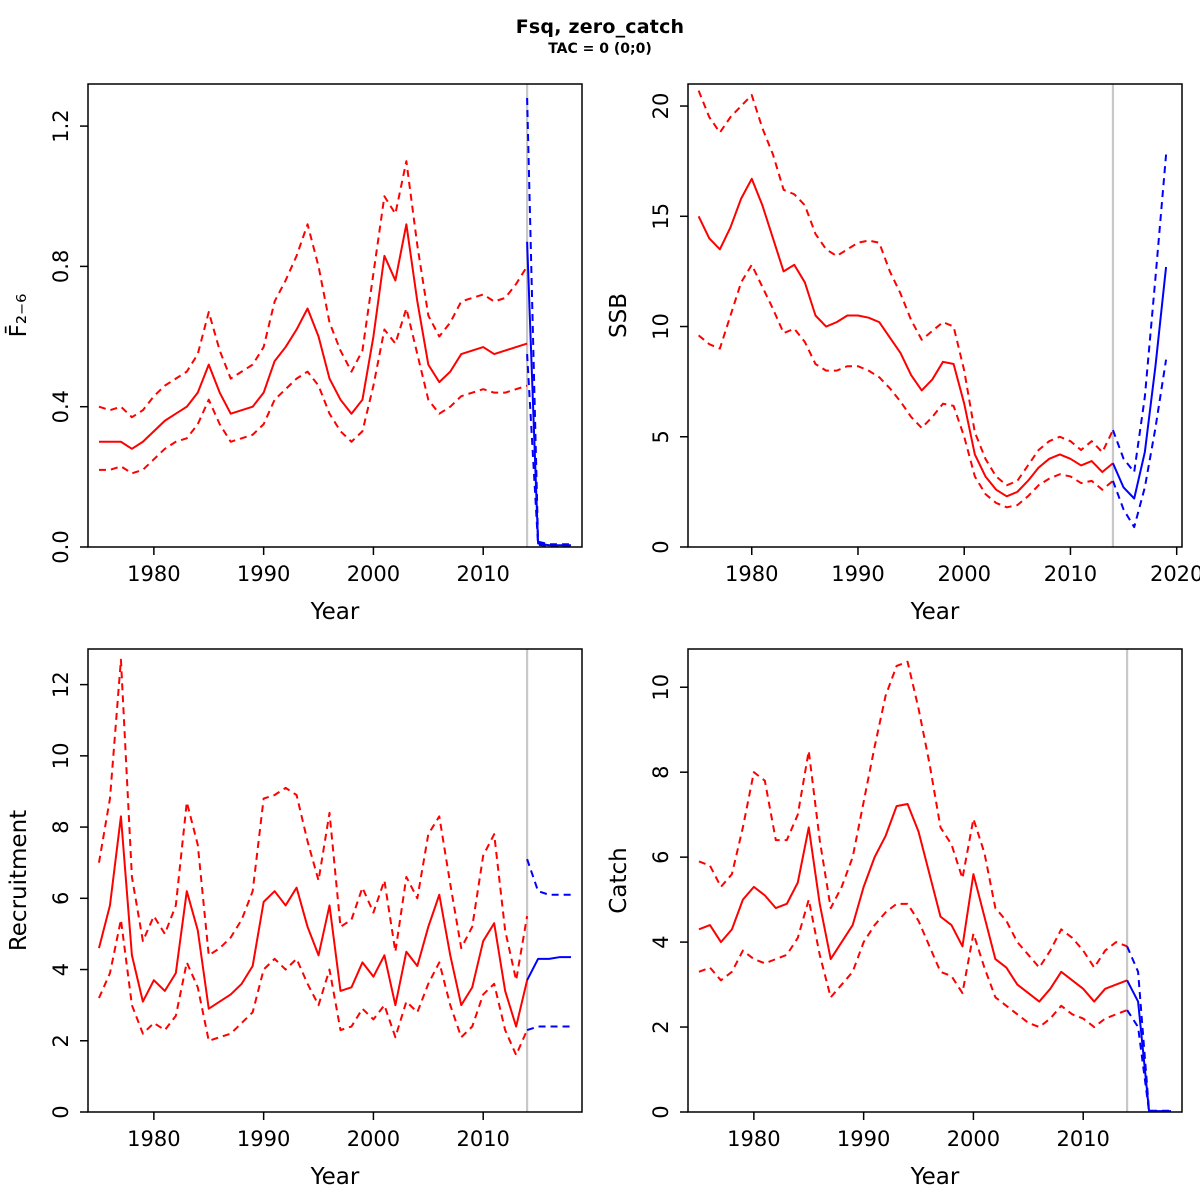  I want to click on figure-title: Fsq, zero_catch, so click(600, 27).